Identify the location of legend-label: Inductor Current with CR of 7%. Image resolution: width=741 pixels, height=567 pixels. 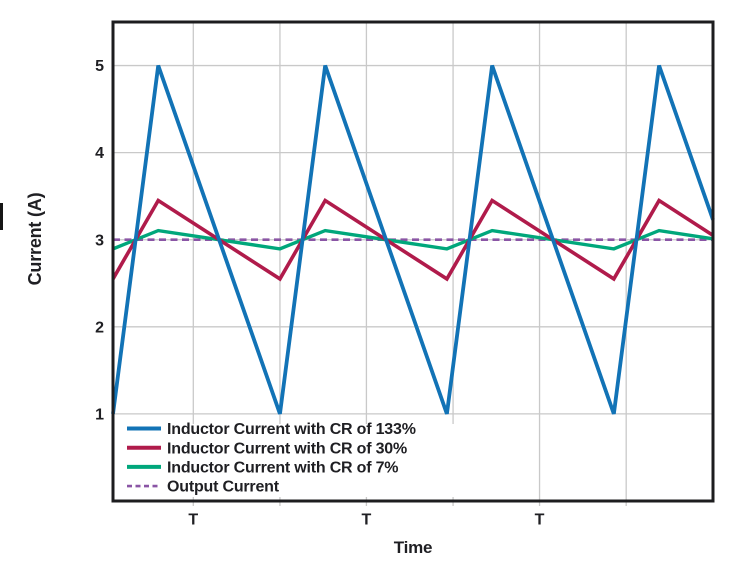
(282, 468).